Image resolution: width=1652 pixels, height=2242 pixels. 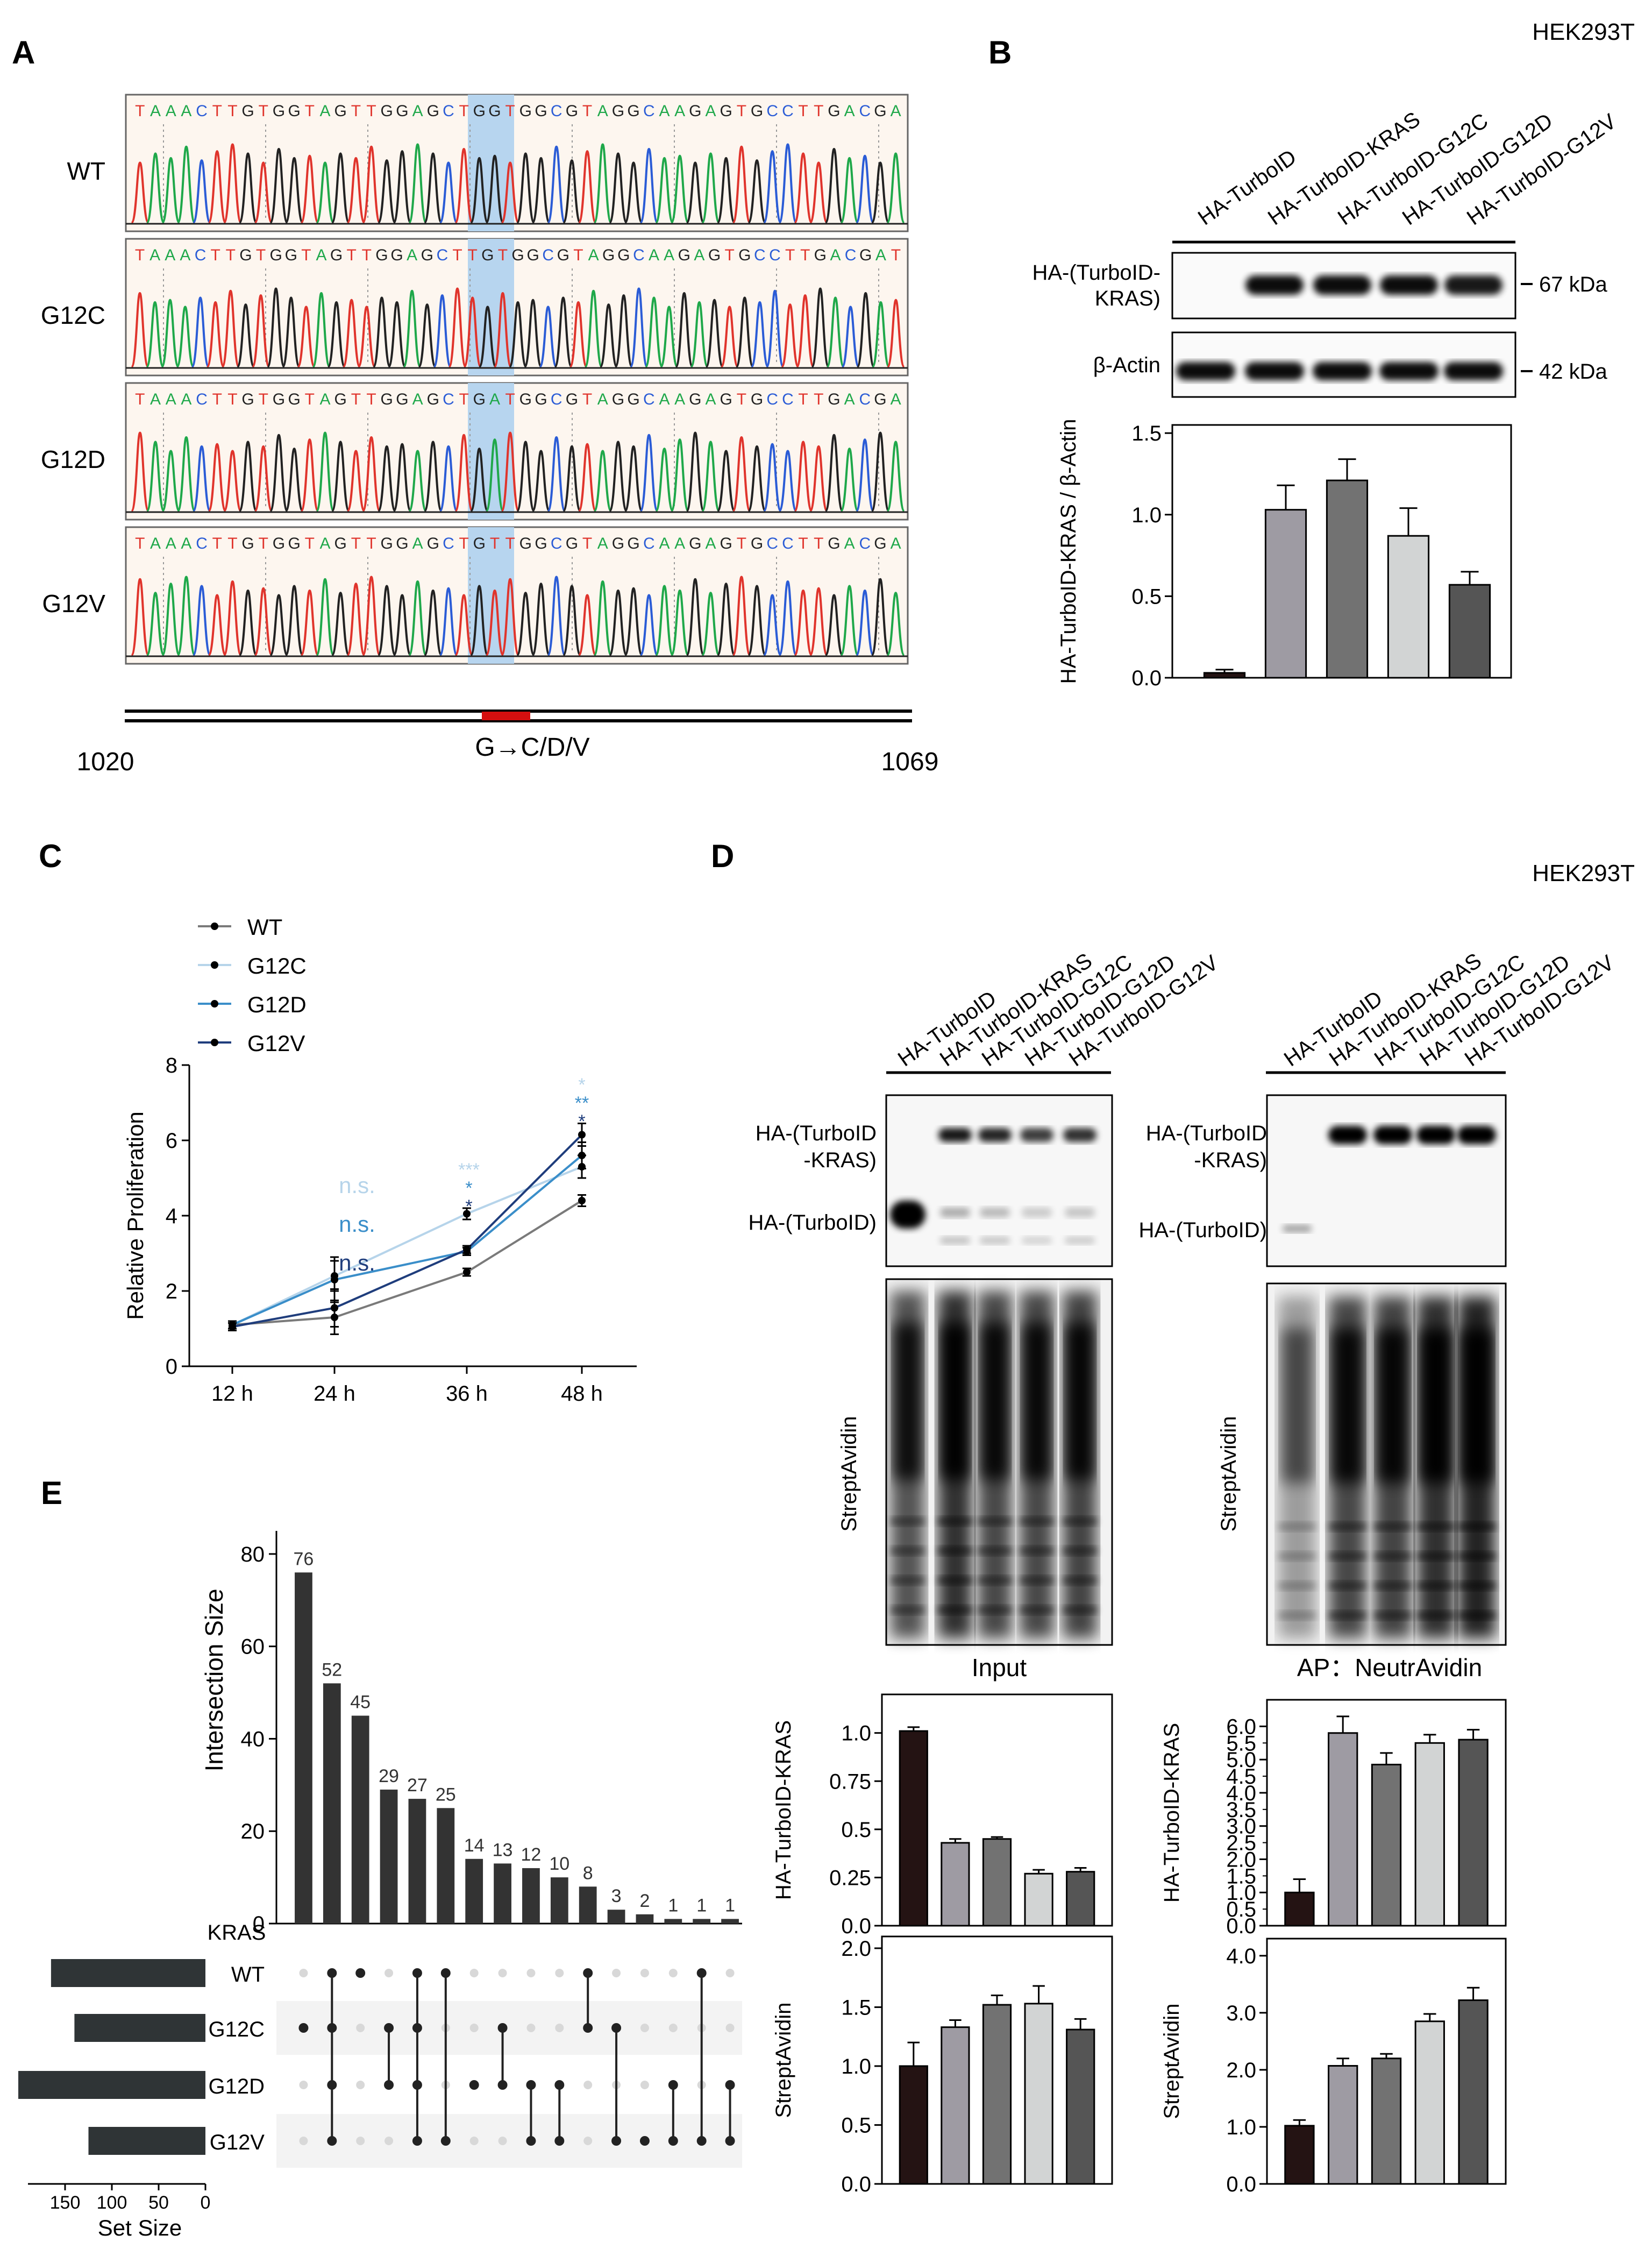 I want to click on intersection-count: 14, so click(x=474, y=1845).